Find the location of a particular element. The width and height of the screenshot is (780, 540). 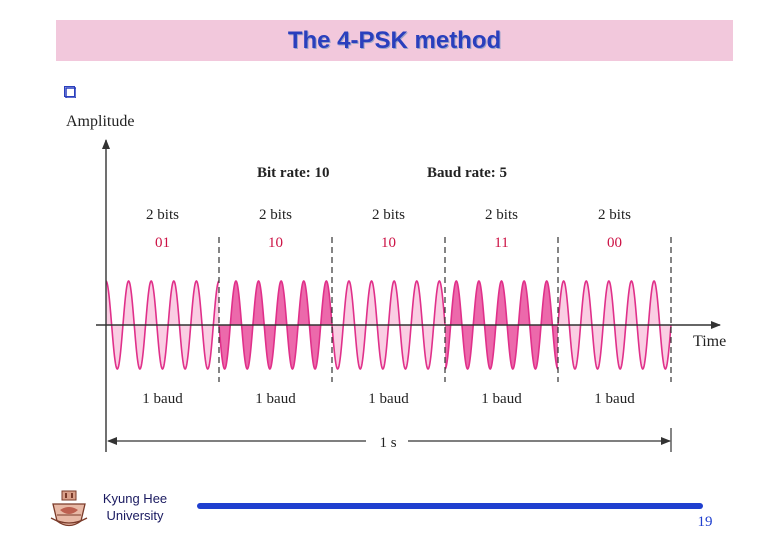

slide-title: The 4-PSK method is located at coordinates (394, 40).